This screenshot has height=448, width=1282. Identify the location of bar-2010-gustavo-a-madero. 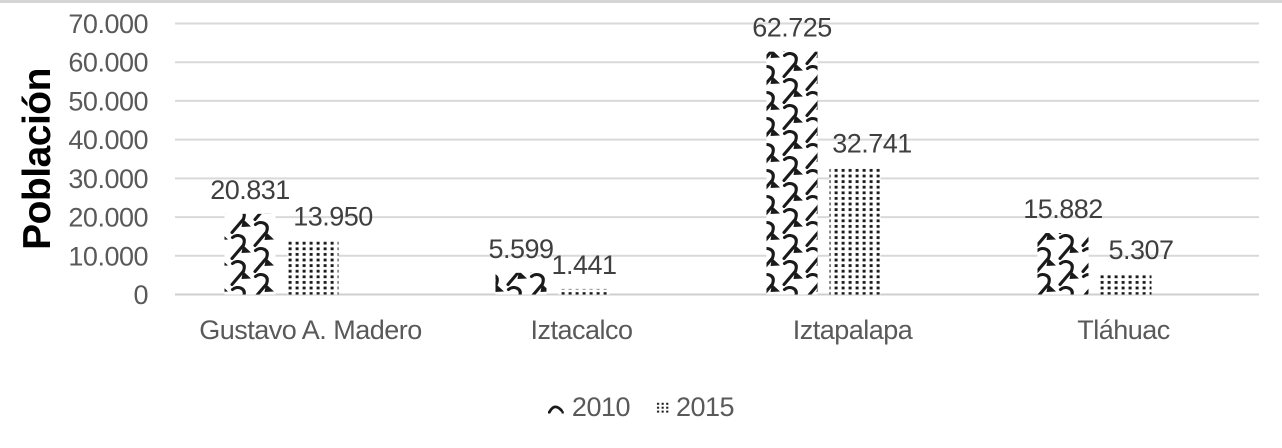
(250, 254).